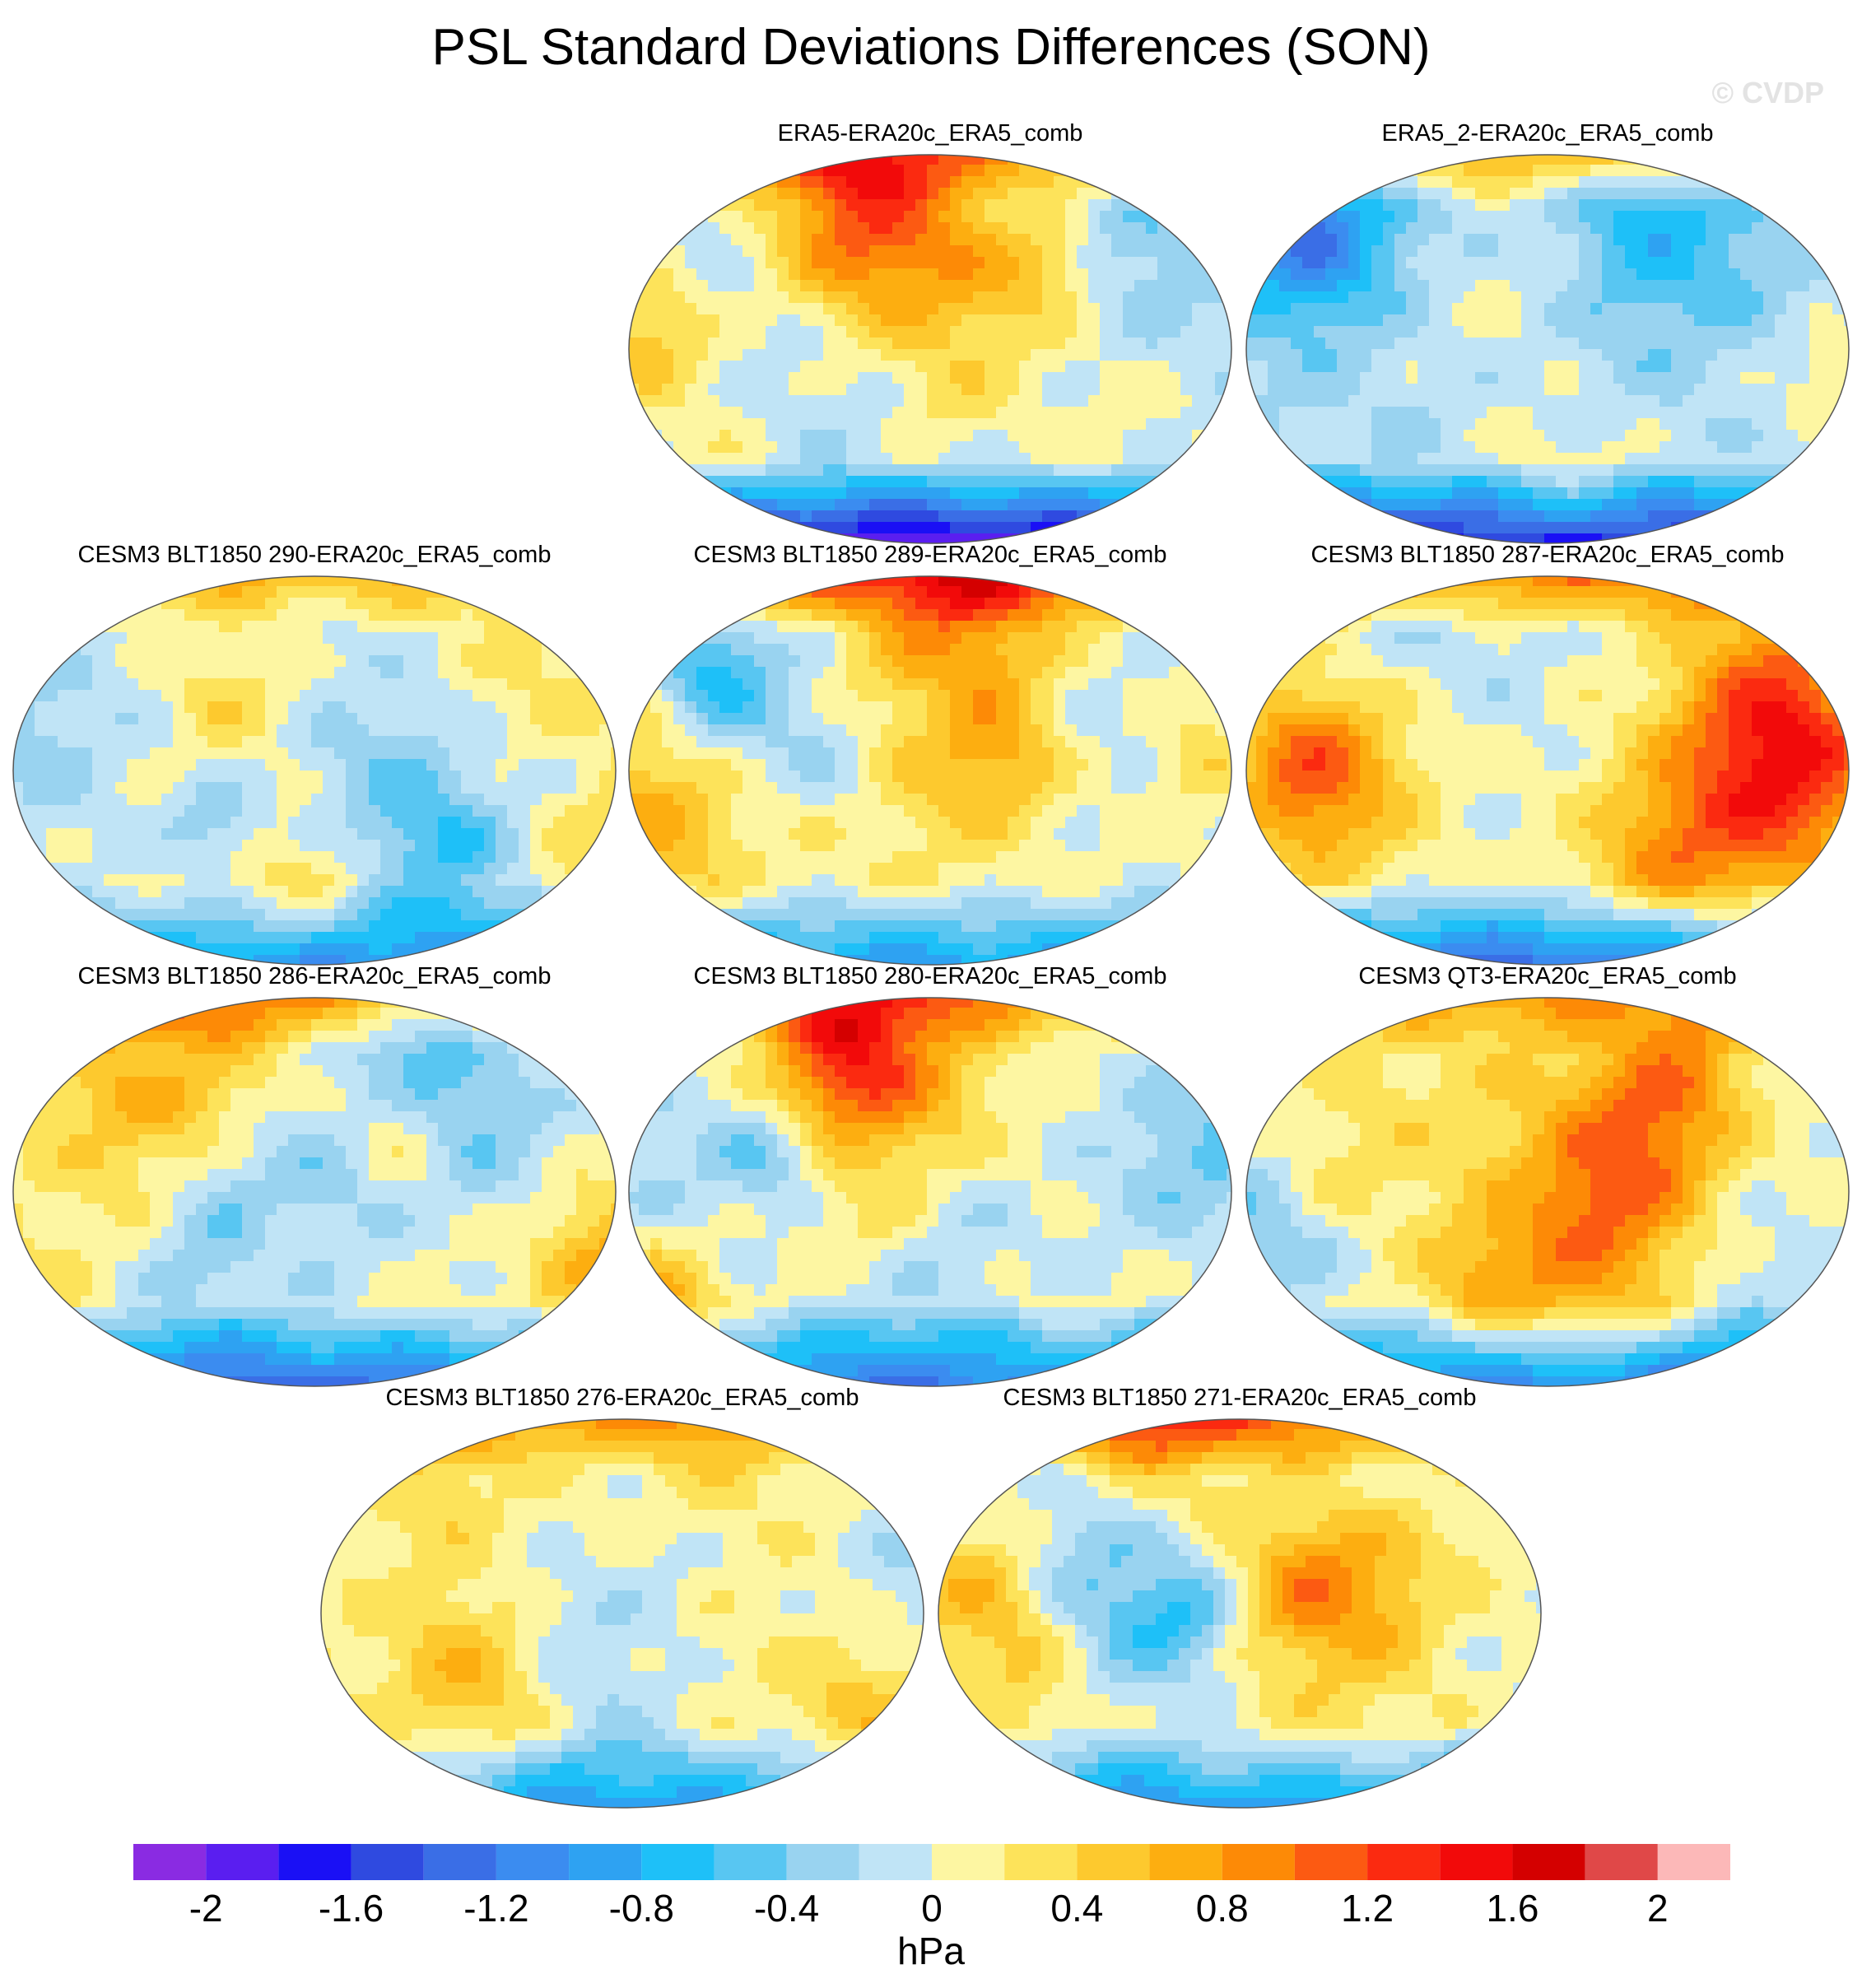 The height and width of the screenshot is (1988, 1862). Describe the element at coordinates (1077, 1908) in the screenshot. I see `colorbar-tick-label: 0.4` at that location.